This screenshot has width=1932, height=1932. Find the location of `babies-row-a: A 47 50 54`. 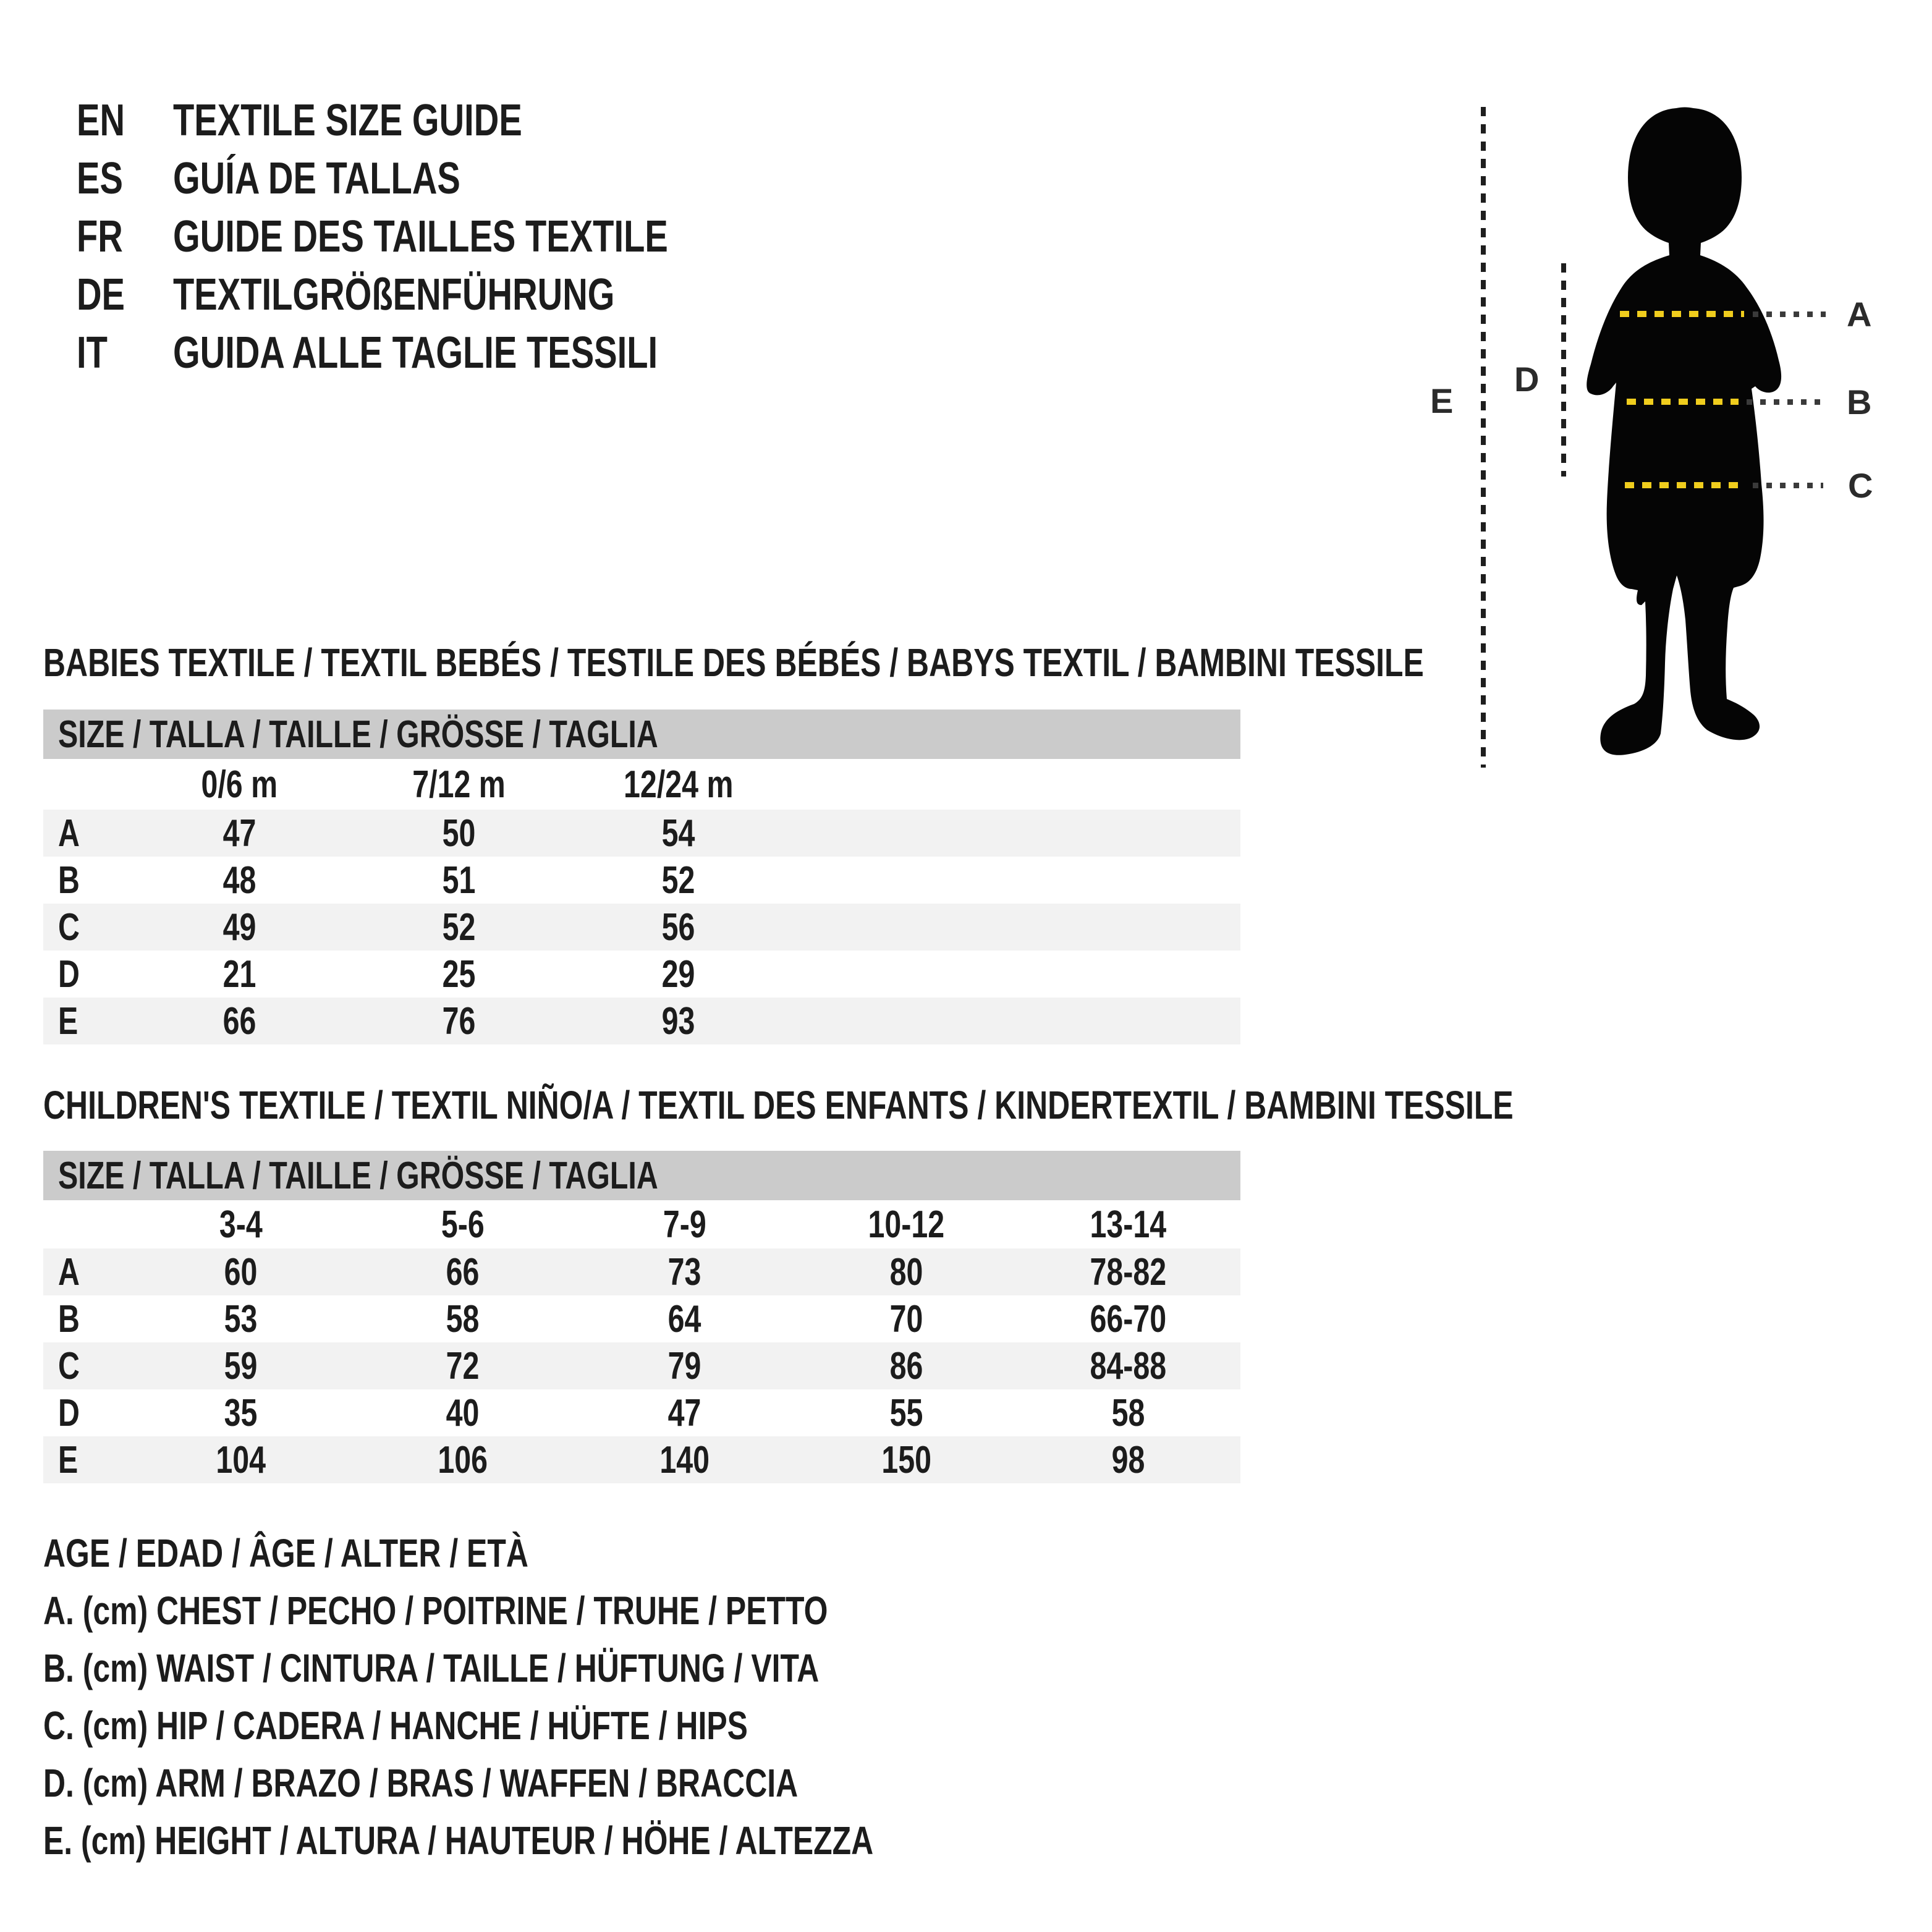

babies-row-a: A 47 50 54 is located at coordinates (641, 833).